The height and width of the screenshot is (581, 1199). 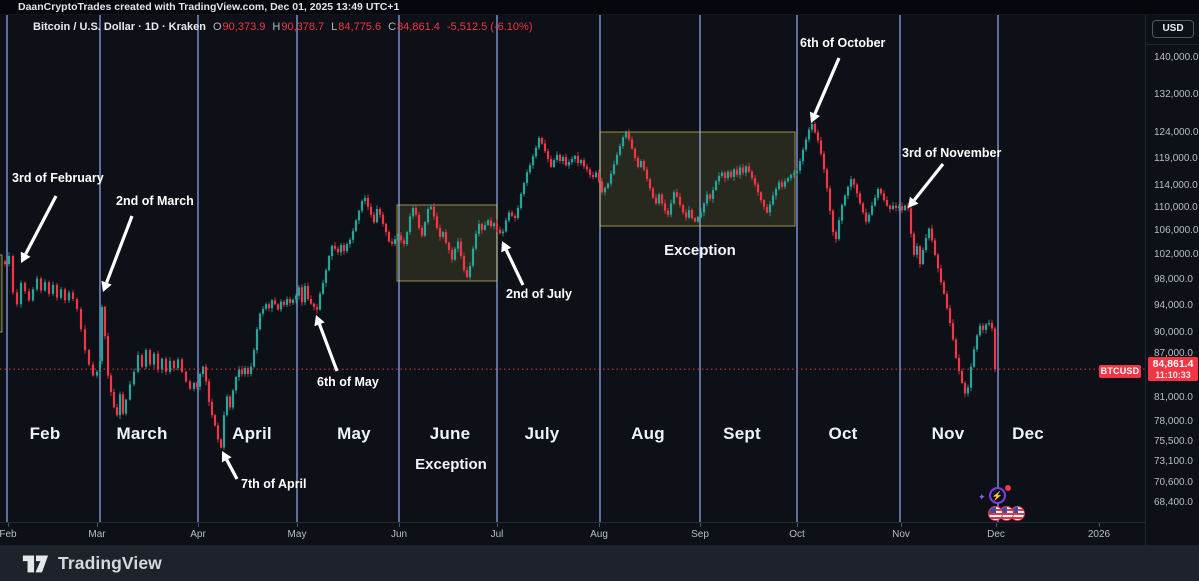 I want to click on axis-header-separator, so click(x=1172, y=44).